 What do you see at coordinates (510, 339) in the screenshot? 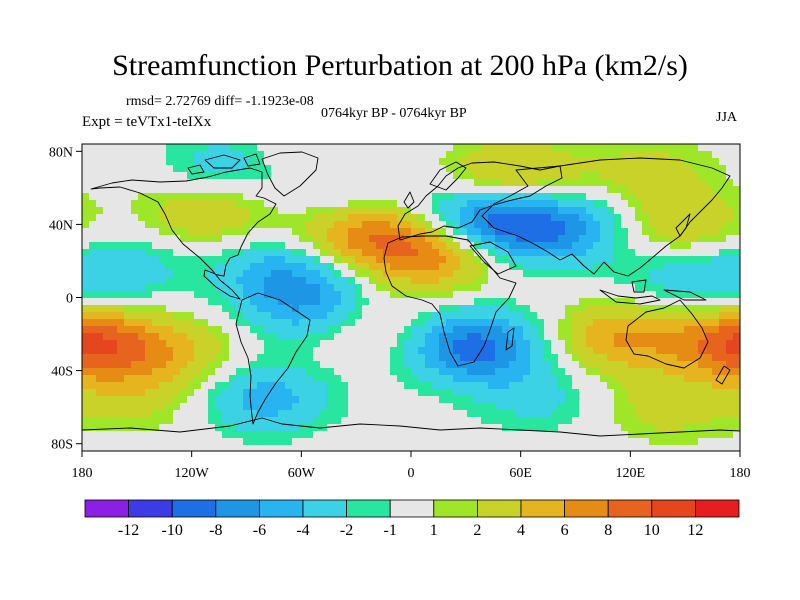
I see `coast-madagascar` at bounding box center [510, 339].